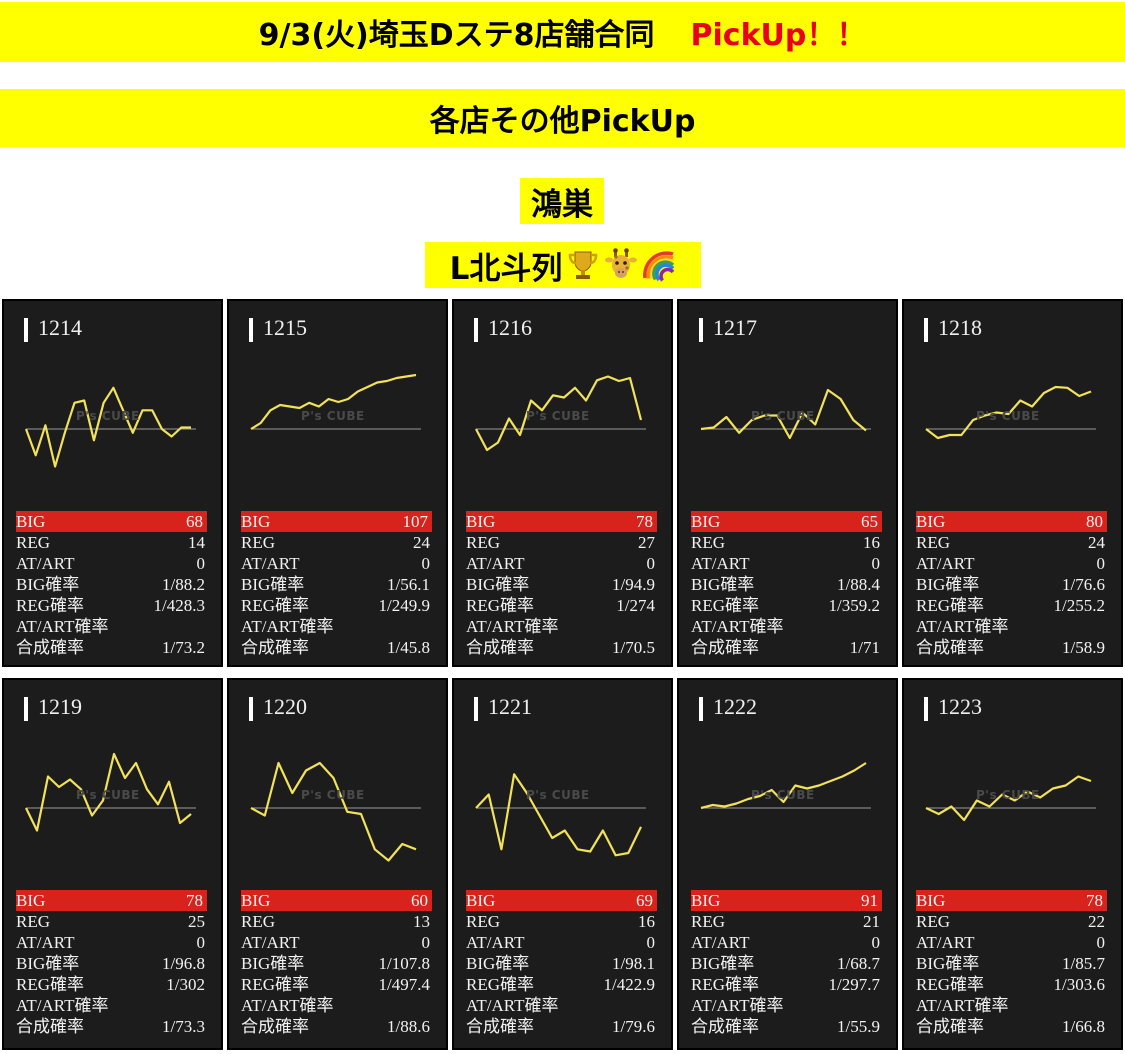  I want to click on stat-value: 107, so click(415, 521).